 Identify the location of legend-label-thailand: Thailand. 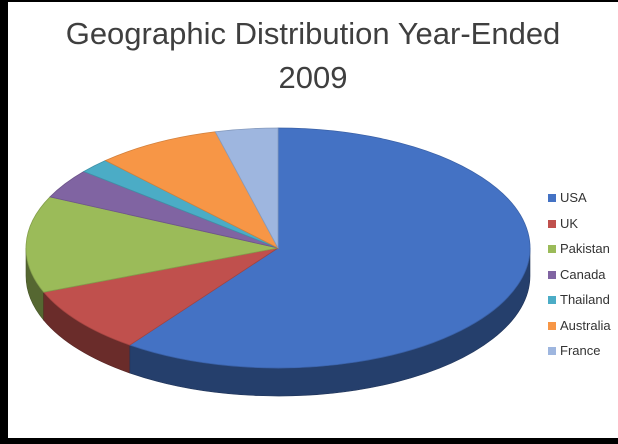
(585, 299).